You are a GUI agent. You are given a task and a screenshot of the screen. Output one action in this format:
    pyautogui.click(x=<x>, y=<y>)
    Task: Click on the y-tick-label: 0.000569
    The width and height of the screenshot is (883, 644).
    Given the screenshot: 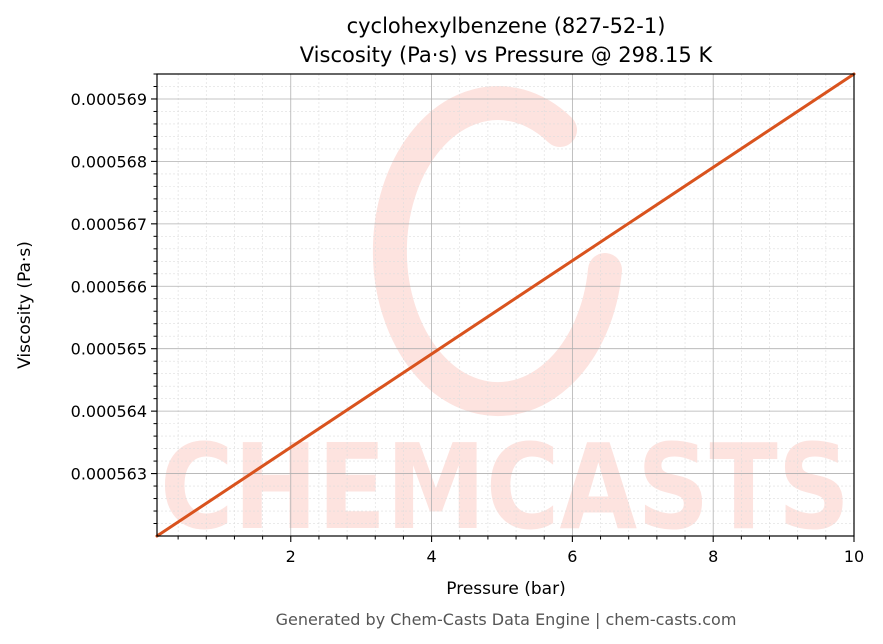 What is the action you would take?
    pyautogui.click(x=109, y=99)
    